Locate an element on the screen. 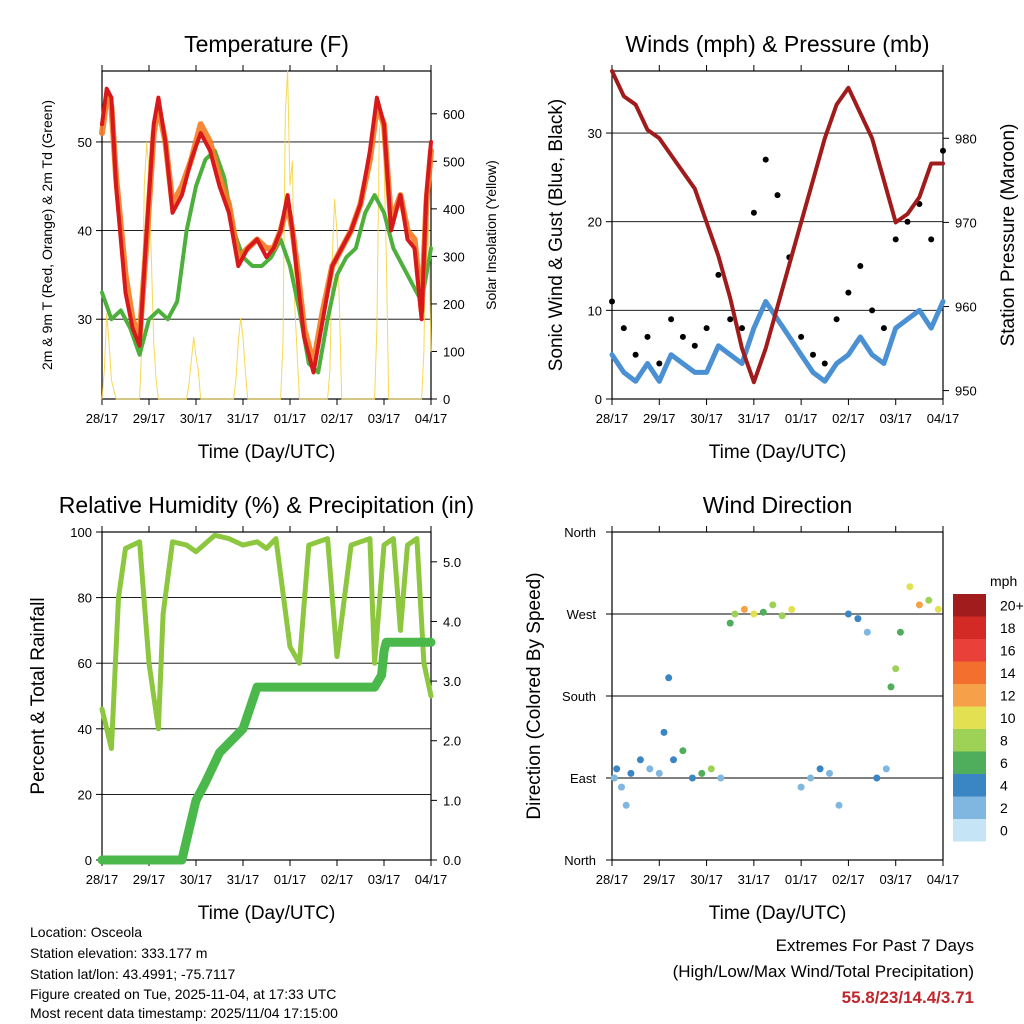  latlon-text: Station lat/lon: 43.4991; -75.7117 is located at coordinates (133, 974).